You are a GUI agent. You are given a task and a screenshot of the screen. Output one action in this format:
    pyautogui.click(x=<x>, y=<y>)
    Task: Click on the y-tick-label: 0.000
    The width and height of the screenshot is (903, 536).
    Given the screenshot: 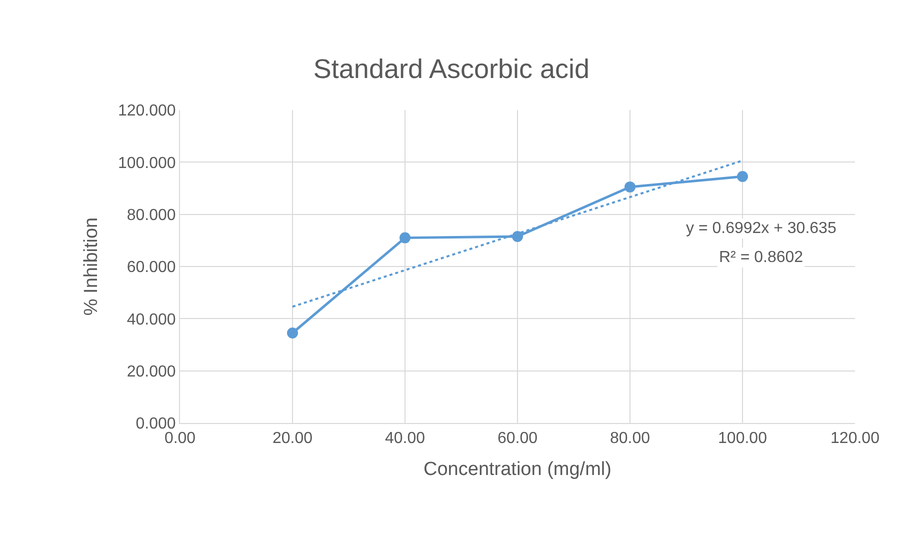 What is the action you would take?
    pyautogui.click(x=156, y=424)
    